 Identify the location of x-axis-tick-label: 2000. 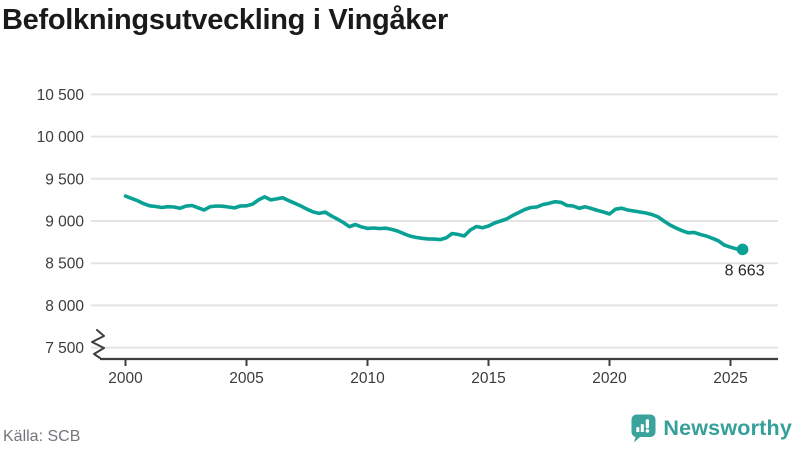
(125, 378).